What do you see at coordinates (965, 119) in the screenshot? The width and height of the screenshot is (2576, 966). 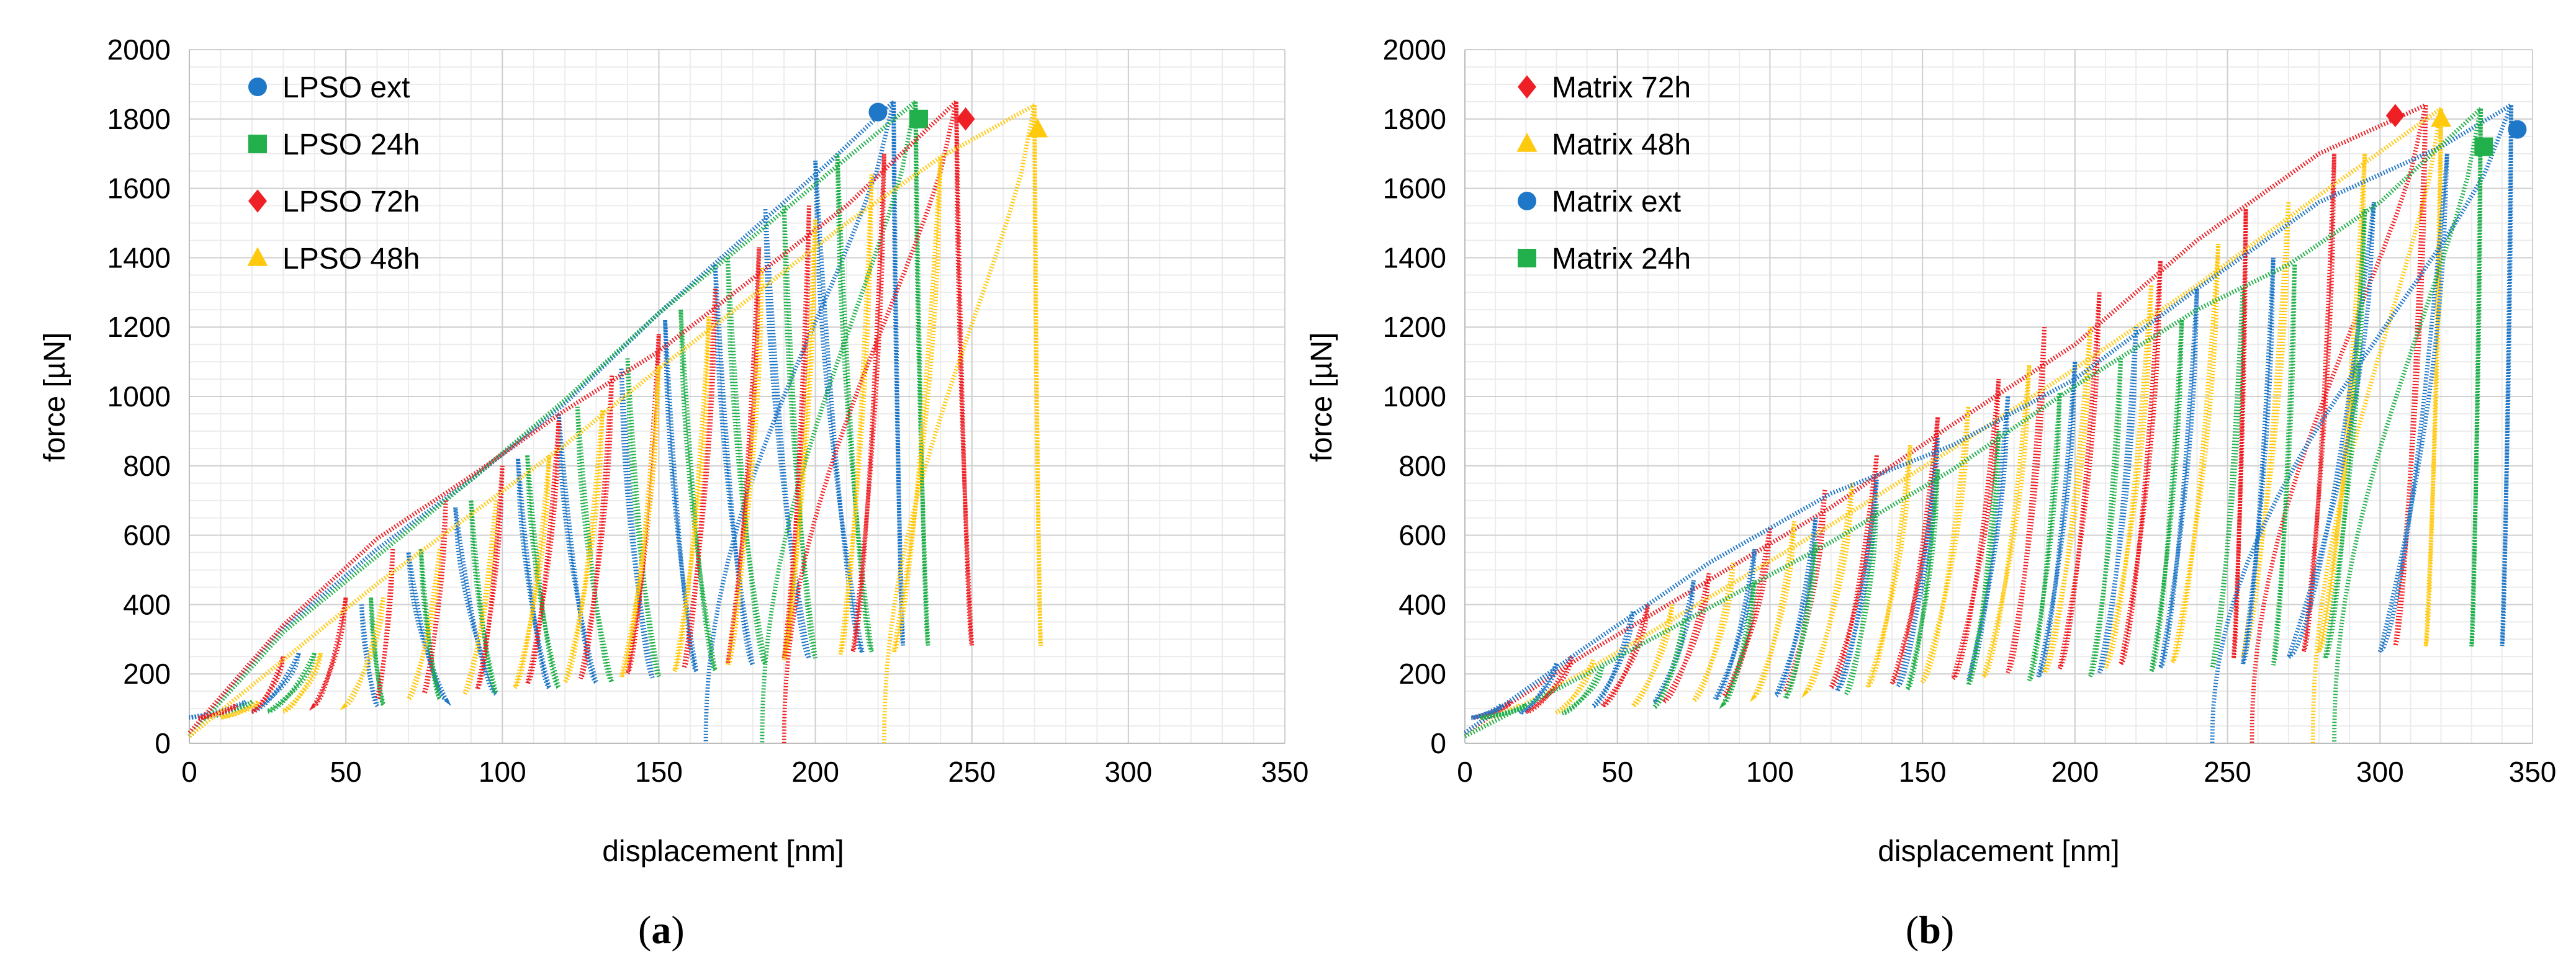 I see `end-marker-lpso-72h` at bounding box center [965, 119].